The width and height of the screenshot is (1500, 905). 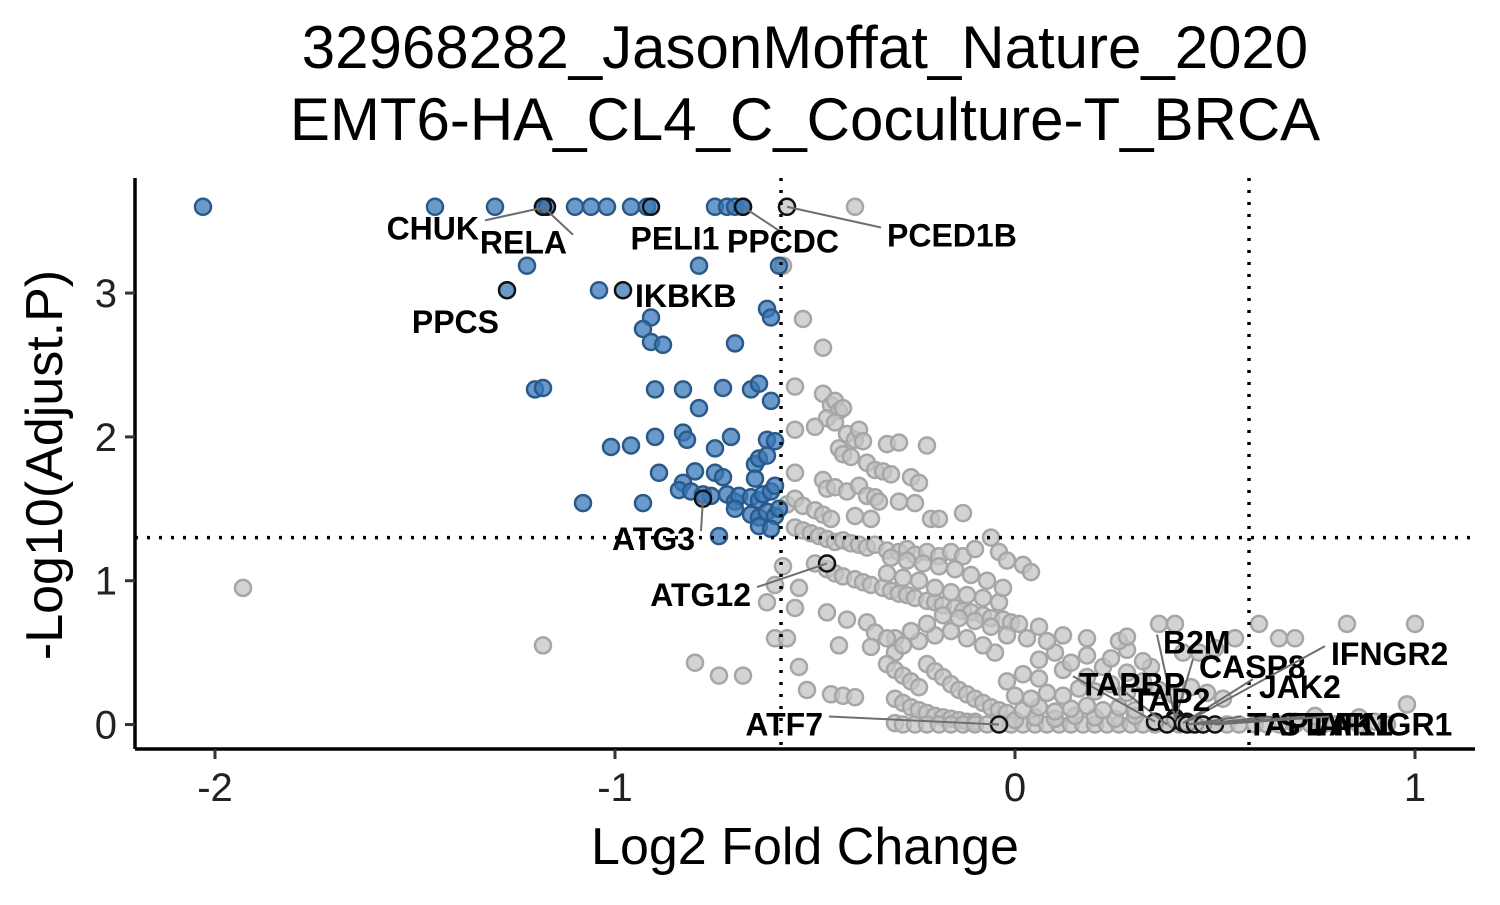 I want to click on gene-label: PCED1B, so click(x=952, y=236).